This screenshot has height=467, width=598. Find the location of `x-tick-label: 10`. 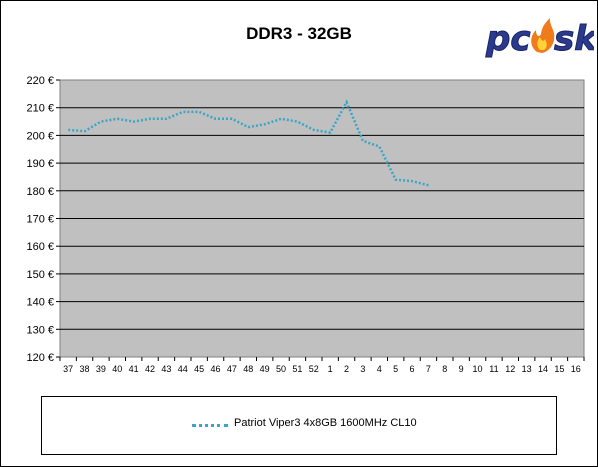

x-tick-label: 10 is located at coordinates (478, 369).